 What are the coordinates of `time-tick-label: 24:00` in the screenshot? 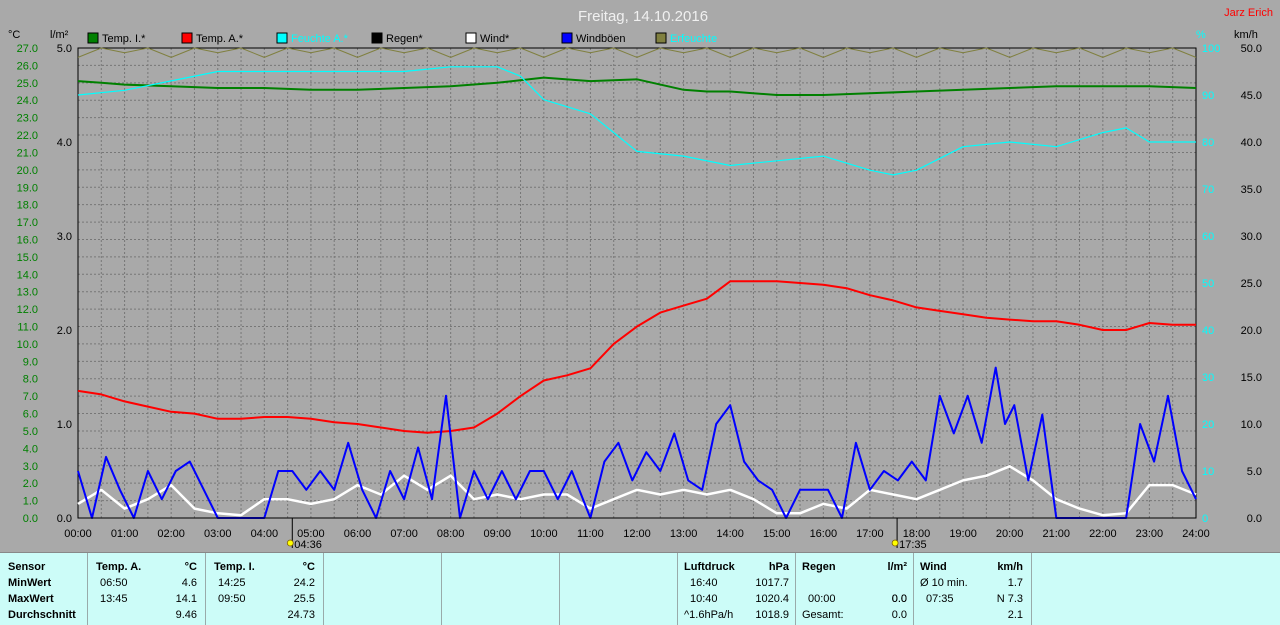 It's located at (1196, 534).